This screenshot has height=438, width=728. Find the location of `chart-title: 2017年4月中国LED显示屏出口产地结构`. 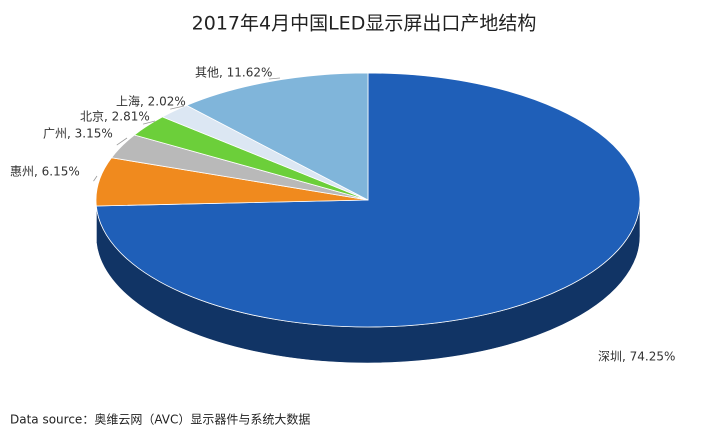

chart-title: 2017年4月中国LED显示屏出口产地结构 is located at coordinates (364, 24).